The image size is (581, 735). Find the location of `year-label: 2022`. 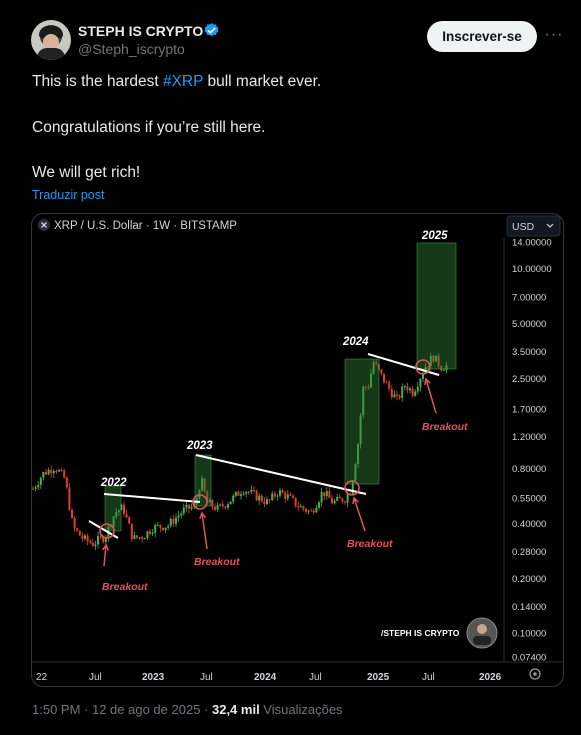

year-label: 2022 is located at coordinates (113, 483).